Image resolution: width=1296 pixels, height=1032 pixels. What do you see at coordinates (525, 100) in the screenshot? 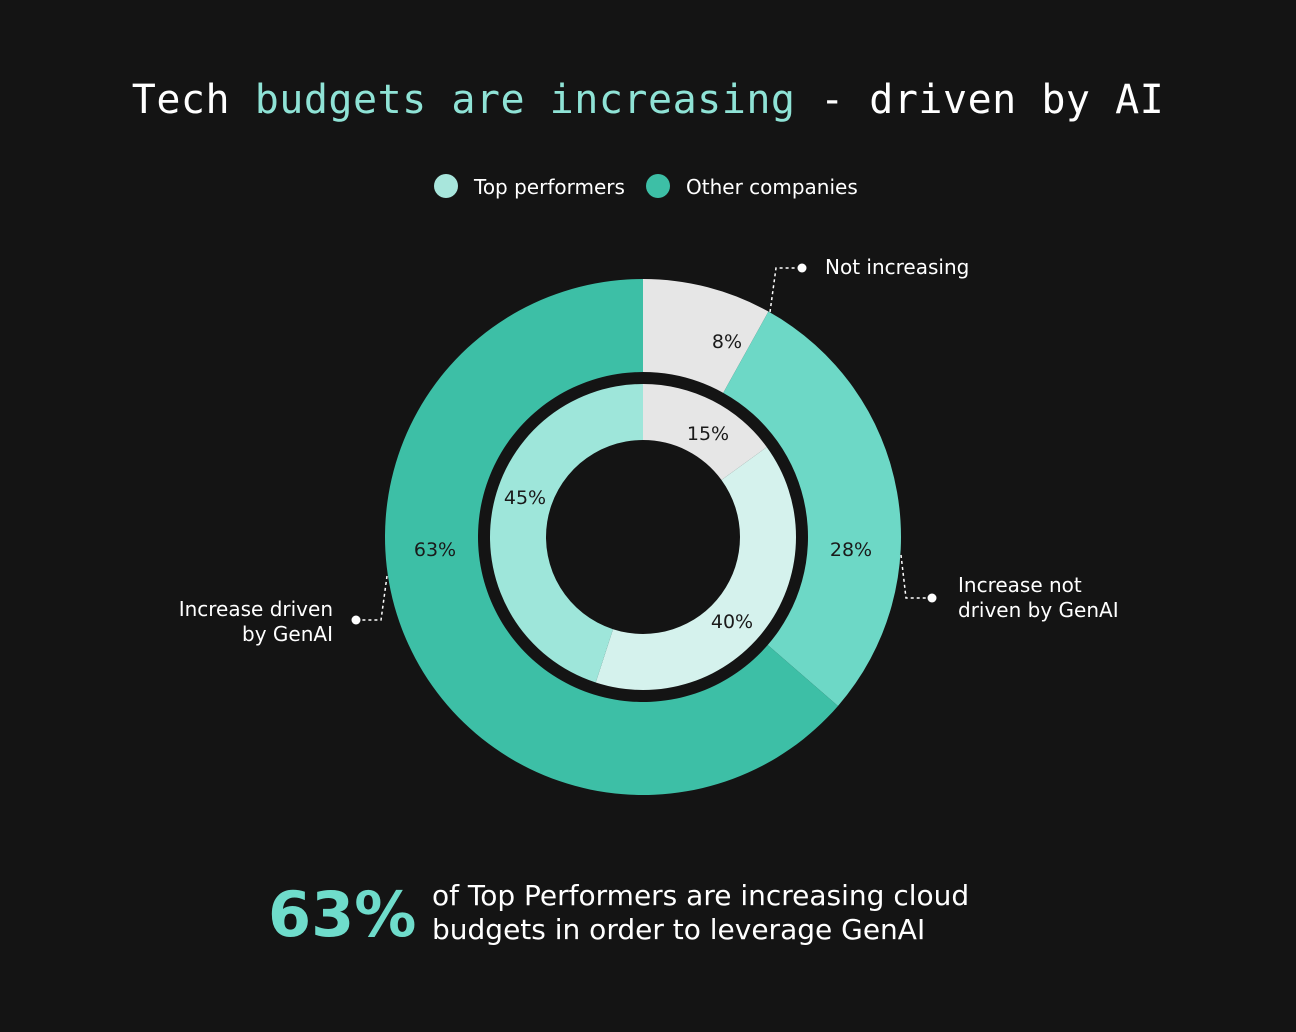
I see `title-part-2: budgets are increasing` at bounding box center [525, 100].